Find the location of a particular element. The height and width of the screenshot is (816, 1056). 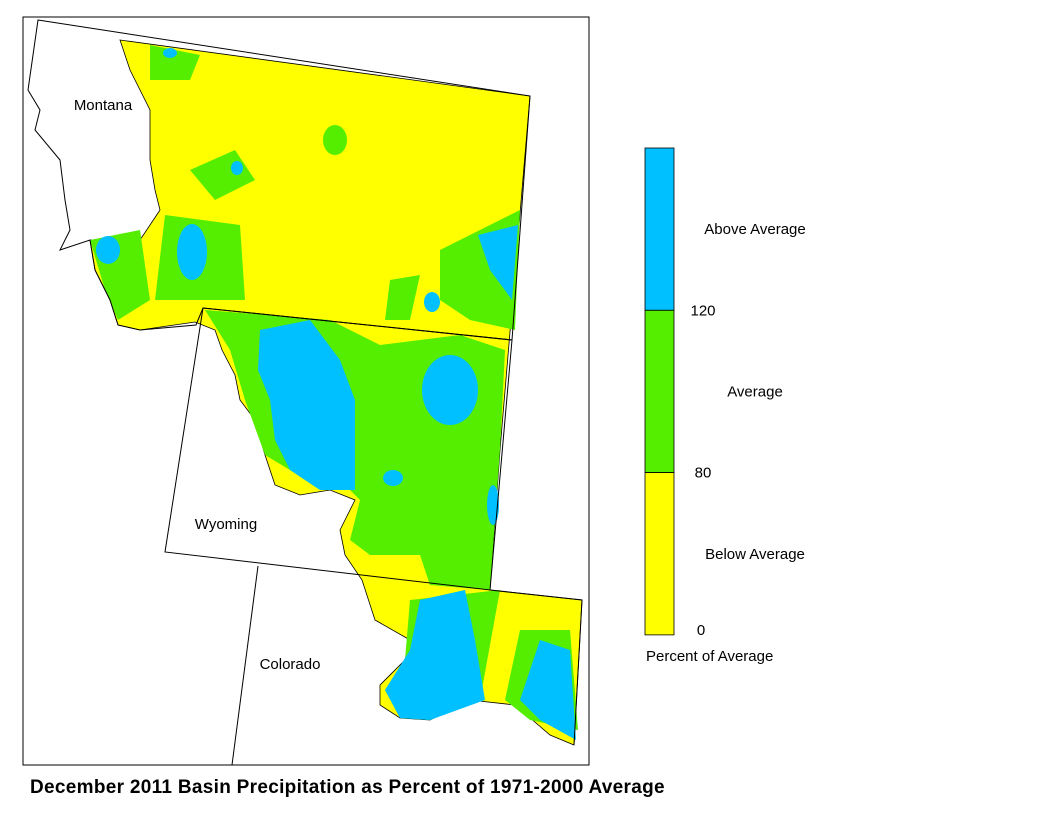

legend-tick-label: 80 is located at coordinates (703, 473).